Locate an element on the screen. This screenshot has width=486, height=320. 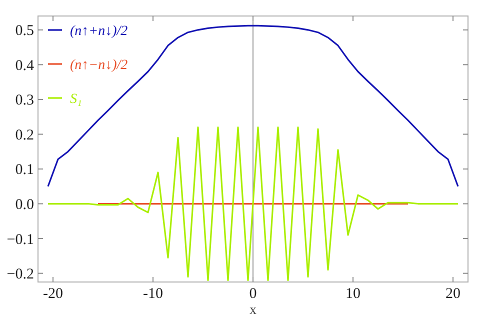
legend-label: (n↑+n↓)/2 is located at coordinates (99, 31).